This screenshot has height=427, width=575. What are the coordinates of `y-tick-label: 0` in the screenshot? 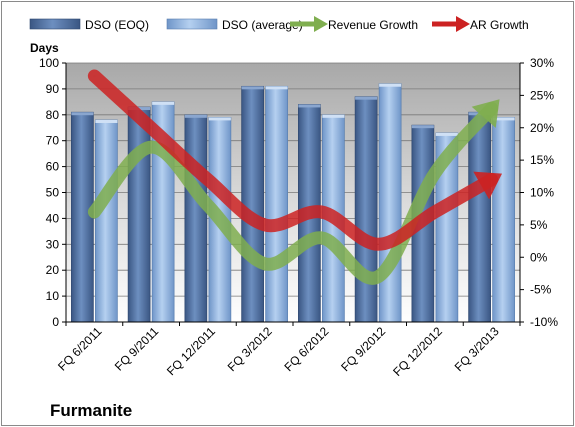 It's located at (55, 322).